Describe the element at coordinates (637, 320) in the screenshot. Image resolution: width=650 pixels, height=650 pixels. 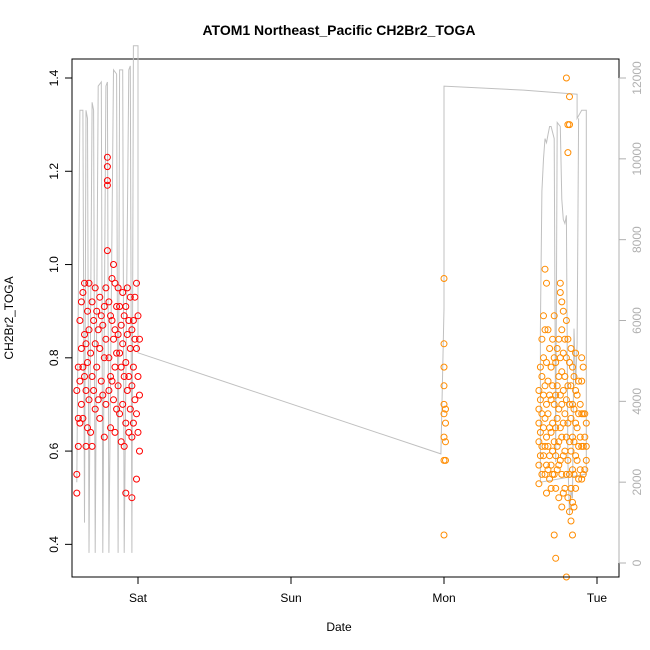
I see `y2-tick-label: 6000` at that location.